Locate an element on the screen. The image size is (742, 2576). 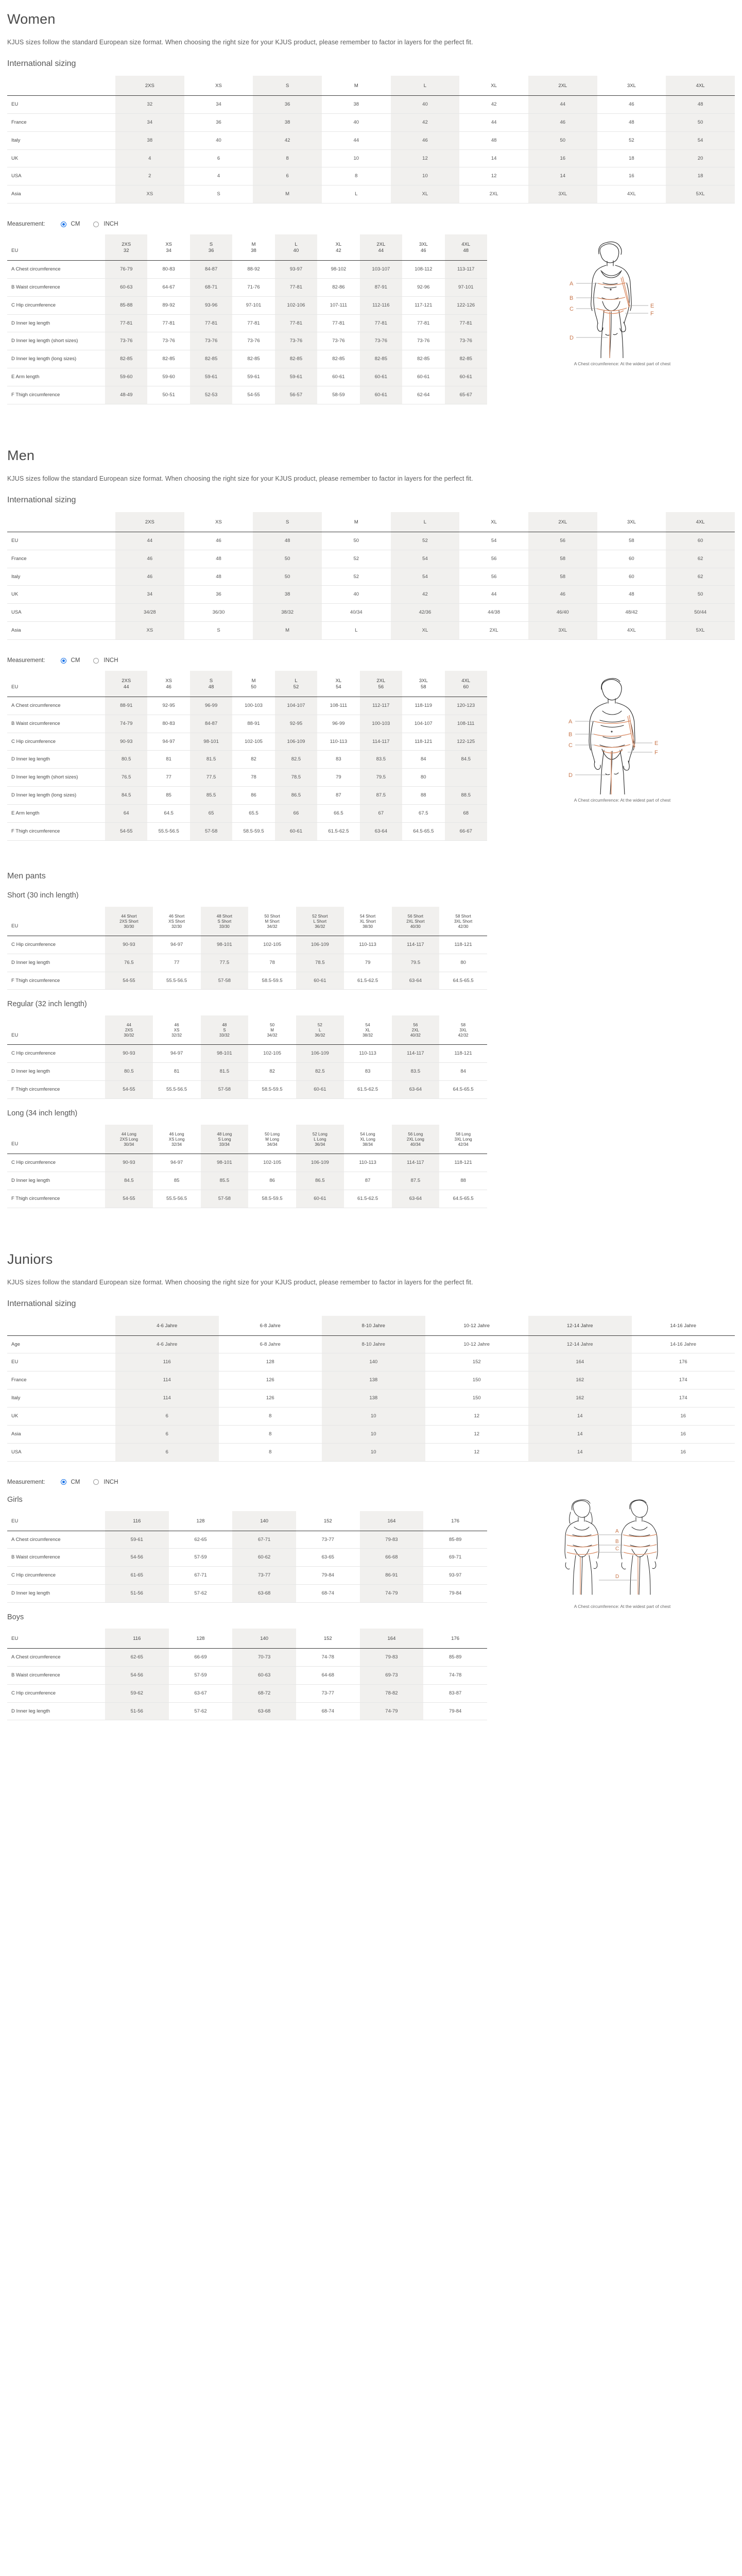
figure-label-c: C is located at coordinates (572, 309).